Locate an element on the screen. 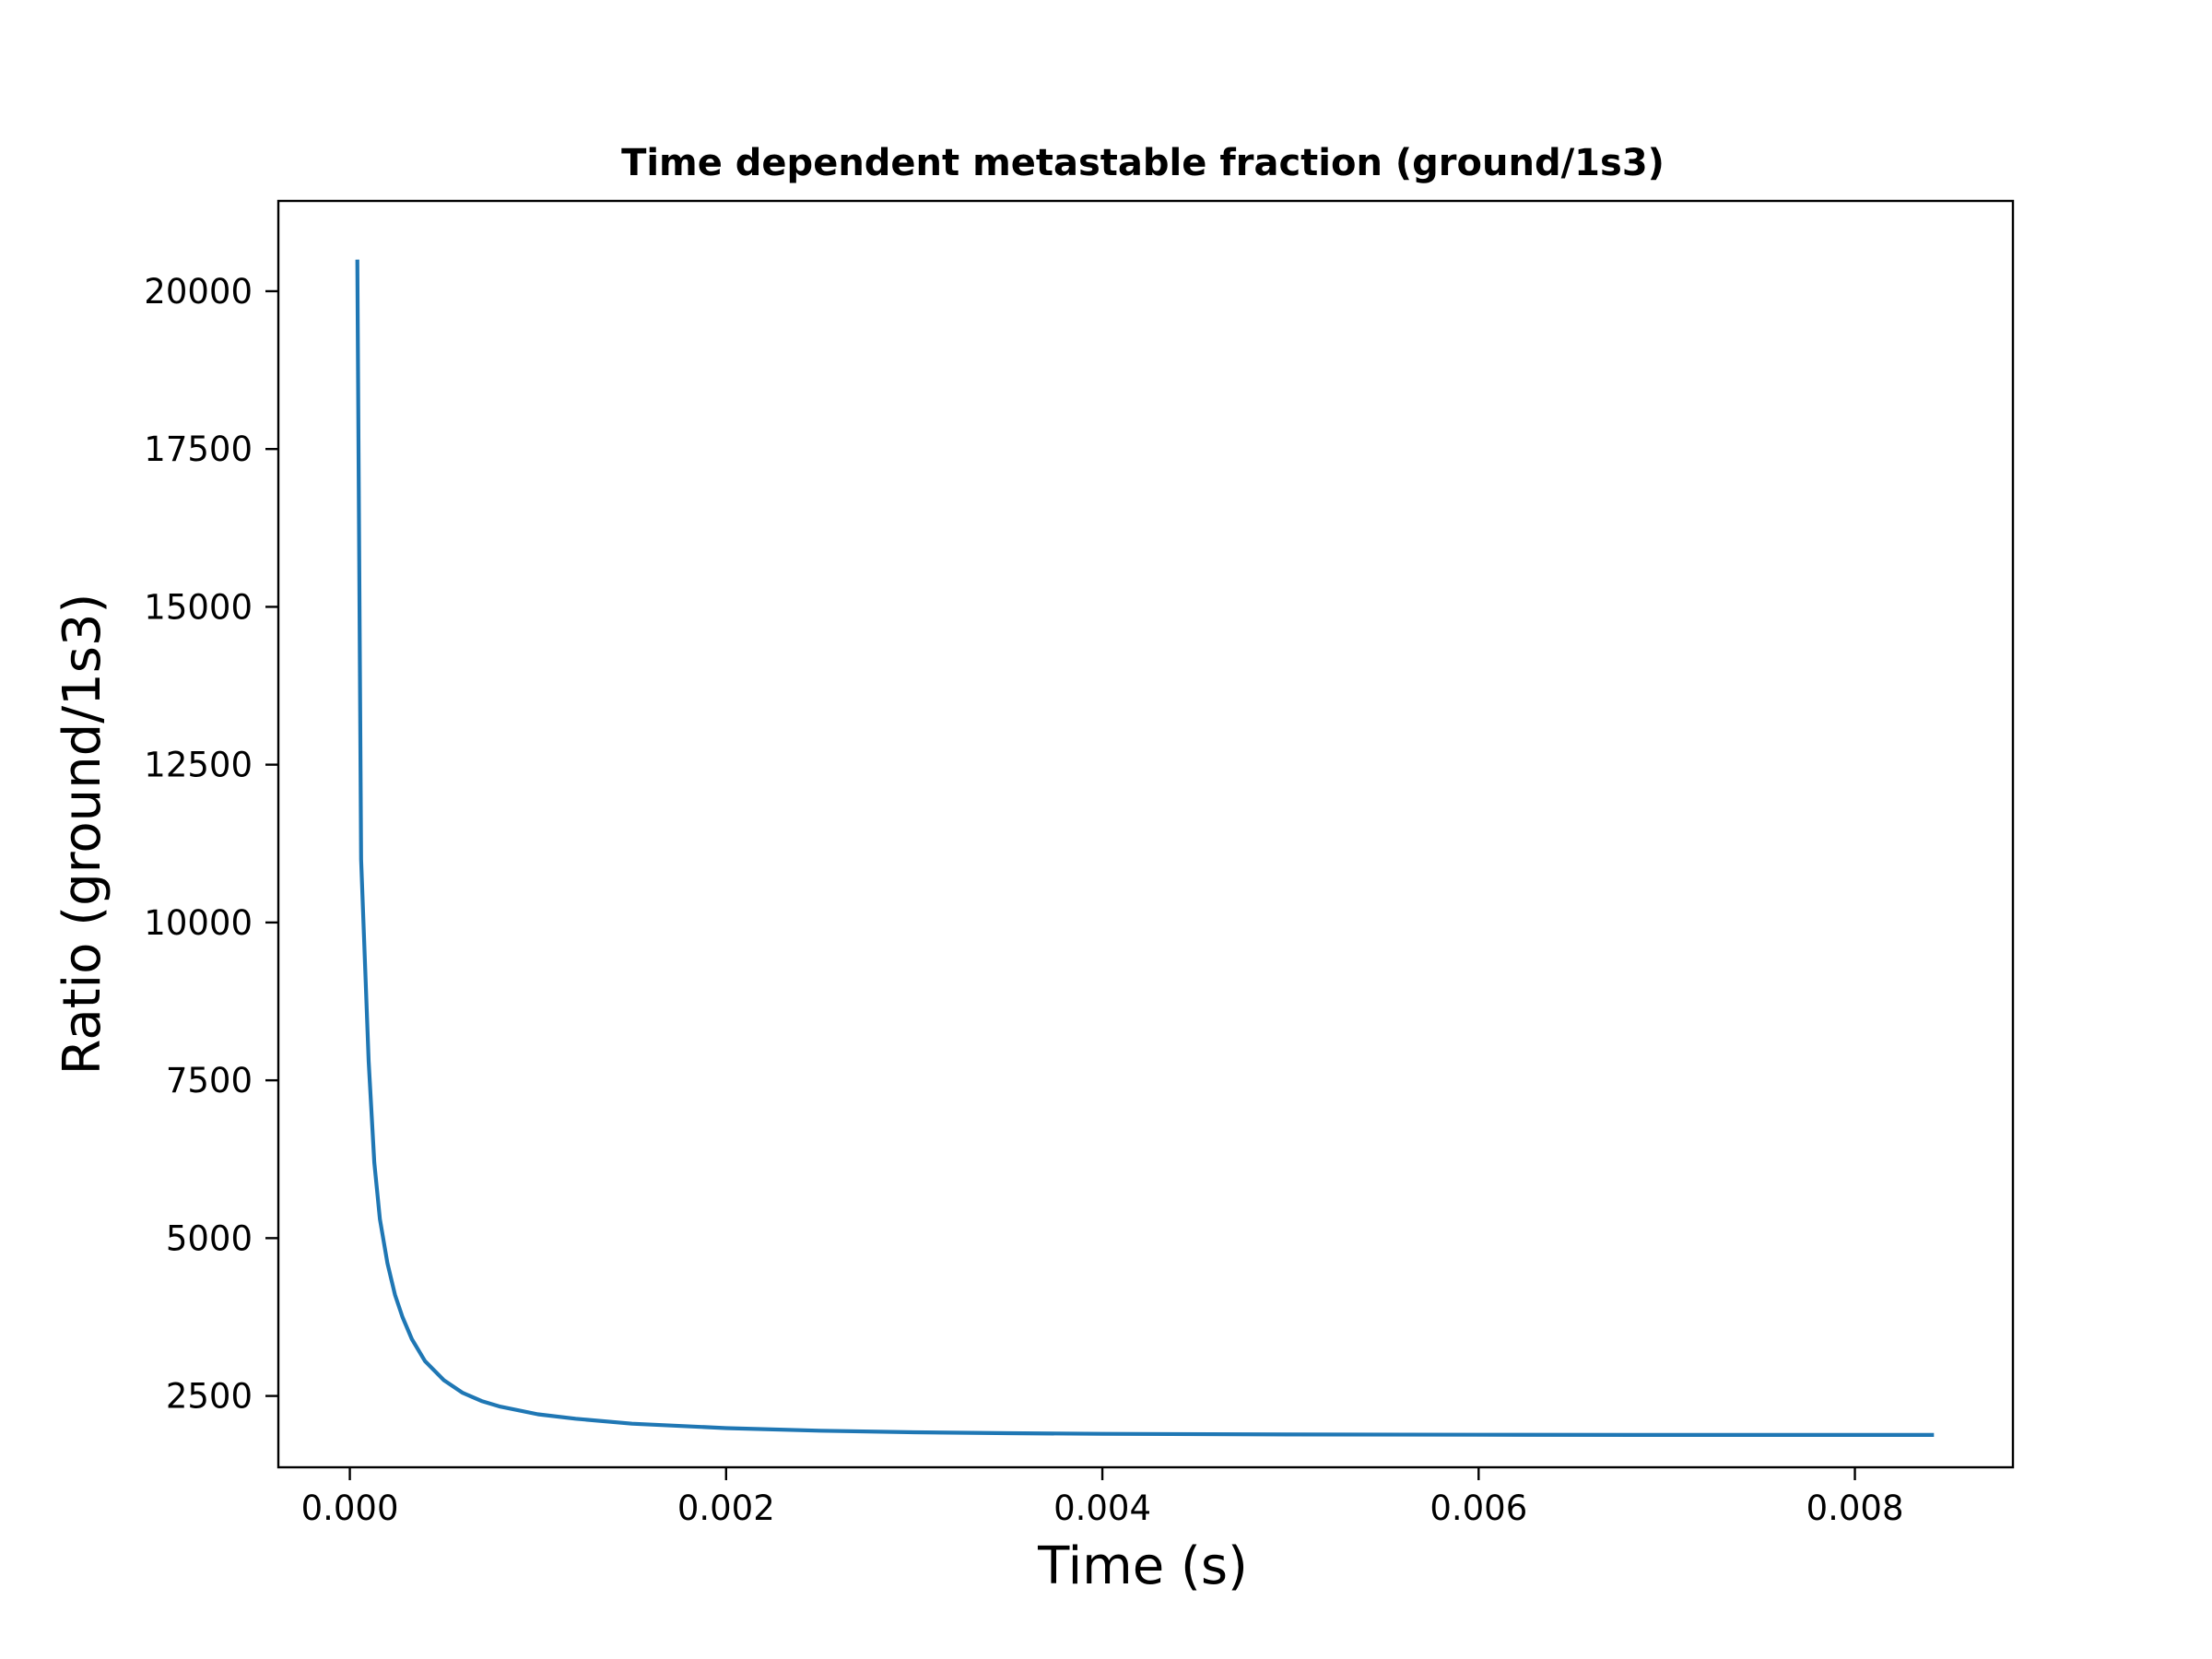  y-tick-label: 7500 is located at coordinates (209, 1080).